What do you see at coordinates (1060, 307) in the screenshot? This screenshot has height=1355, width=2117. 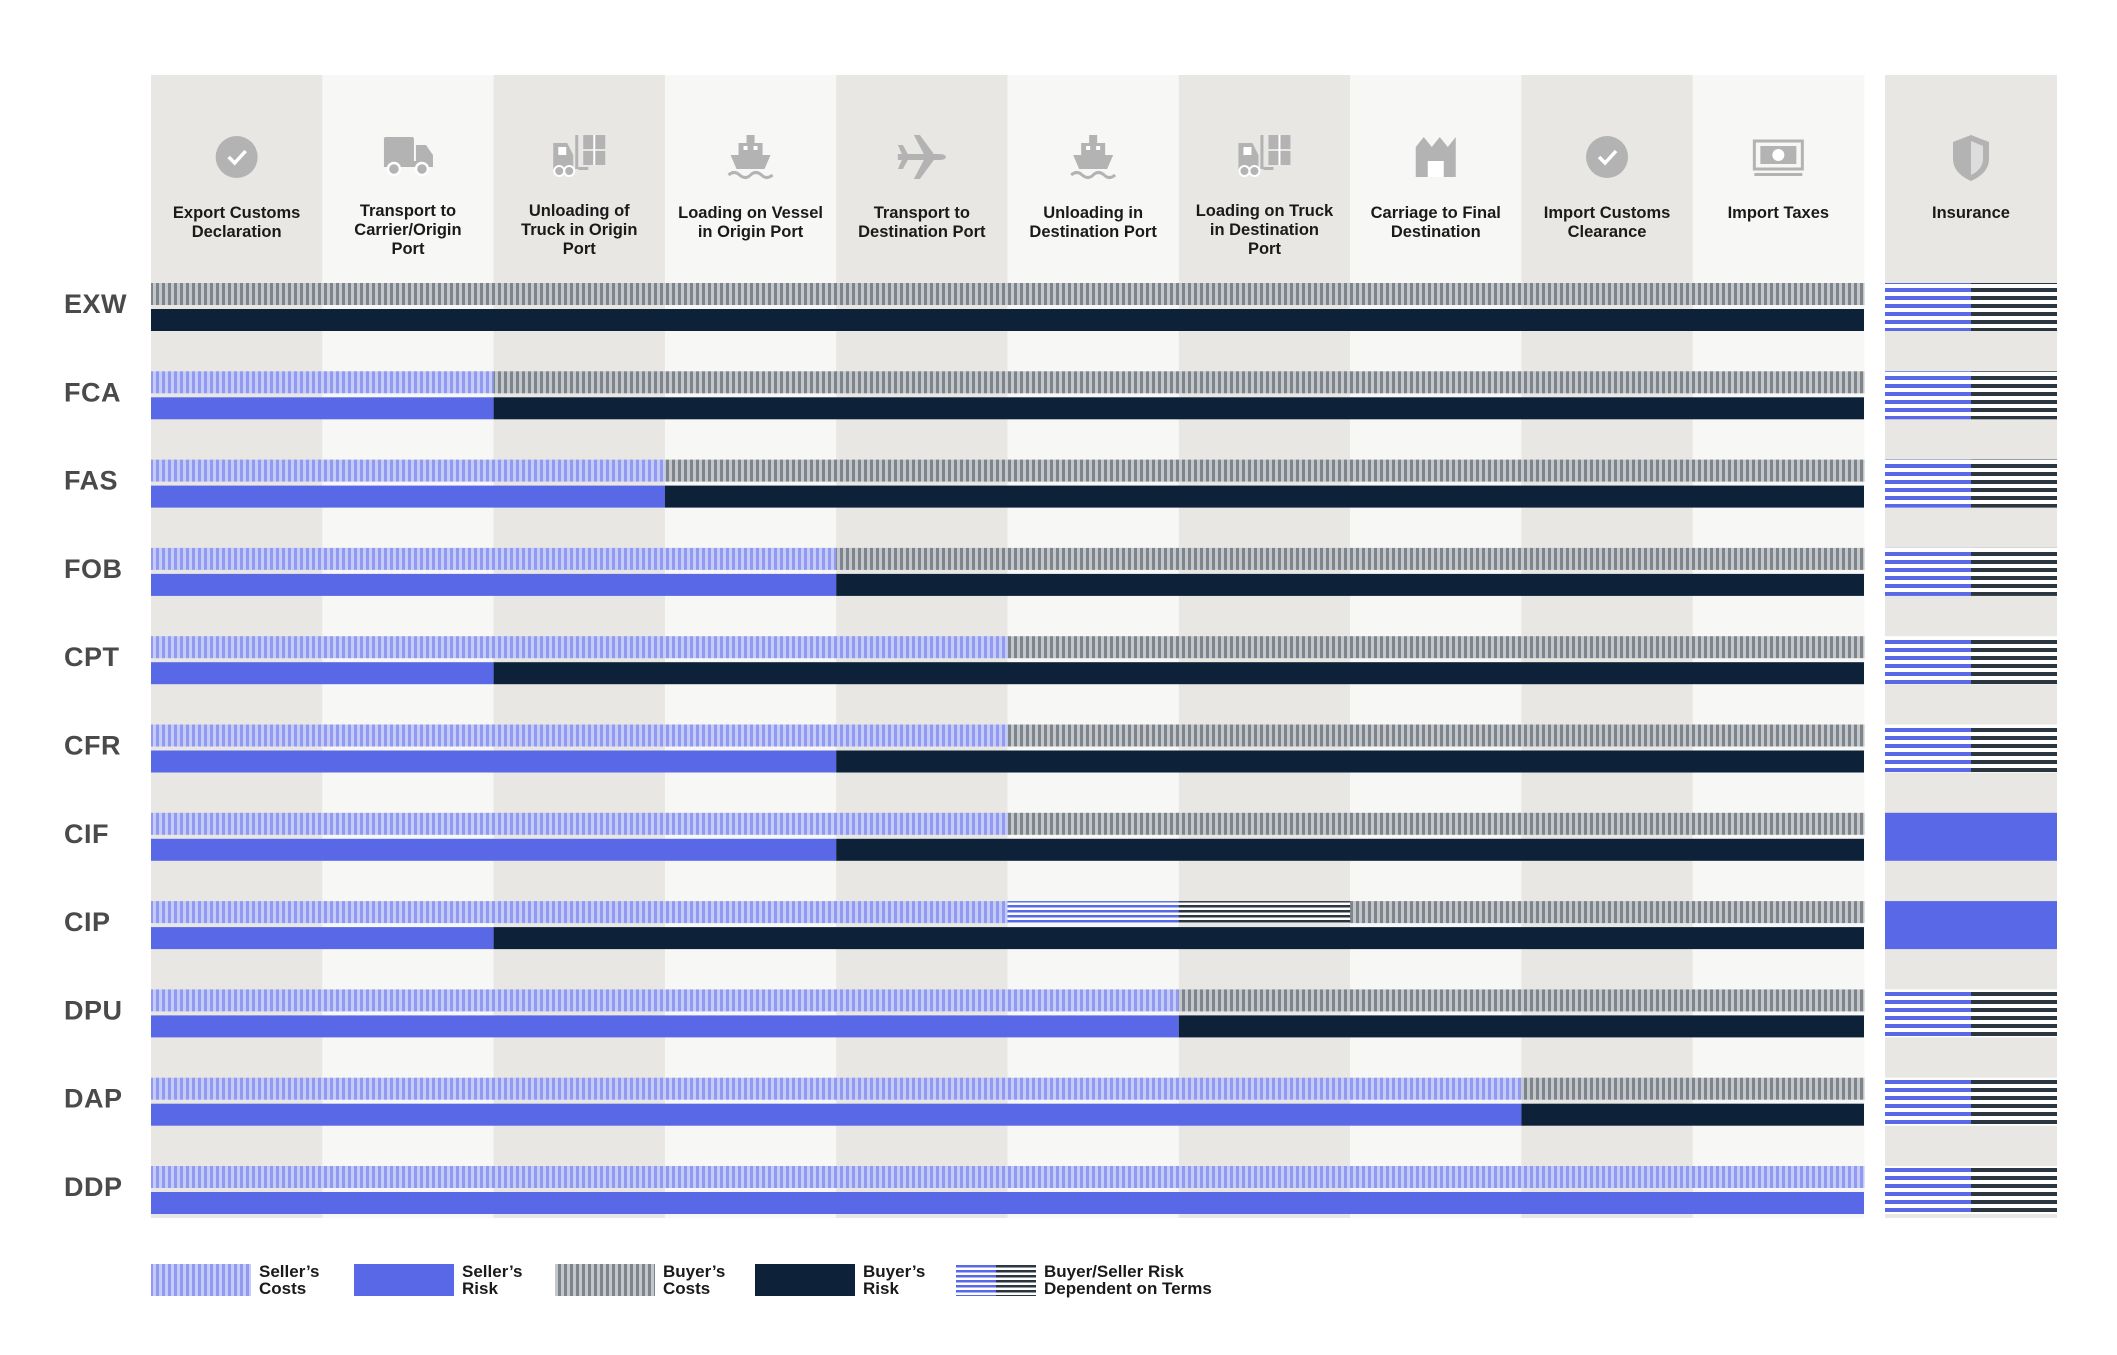 I see `term-row: EXW` at bounding box center [1060, 307].